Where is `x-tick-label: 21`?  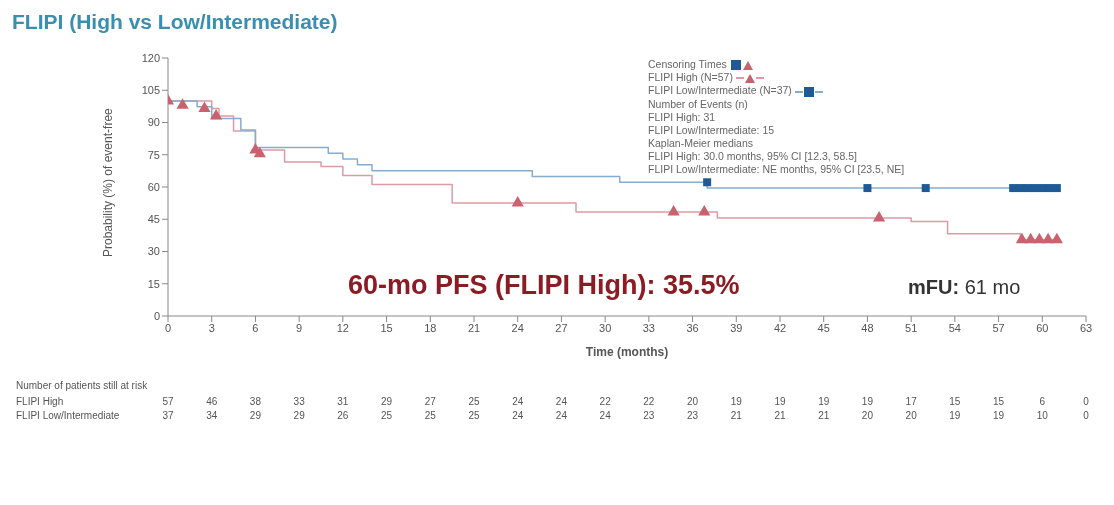 x-tick-label: 21 is located at coordinates (474, 327).